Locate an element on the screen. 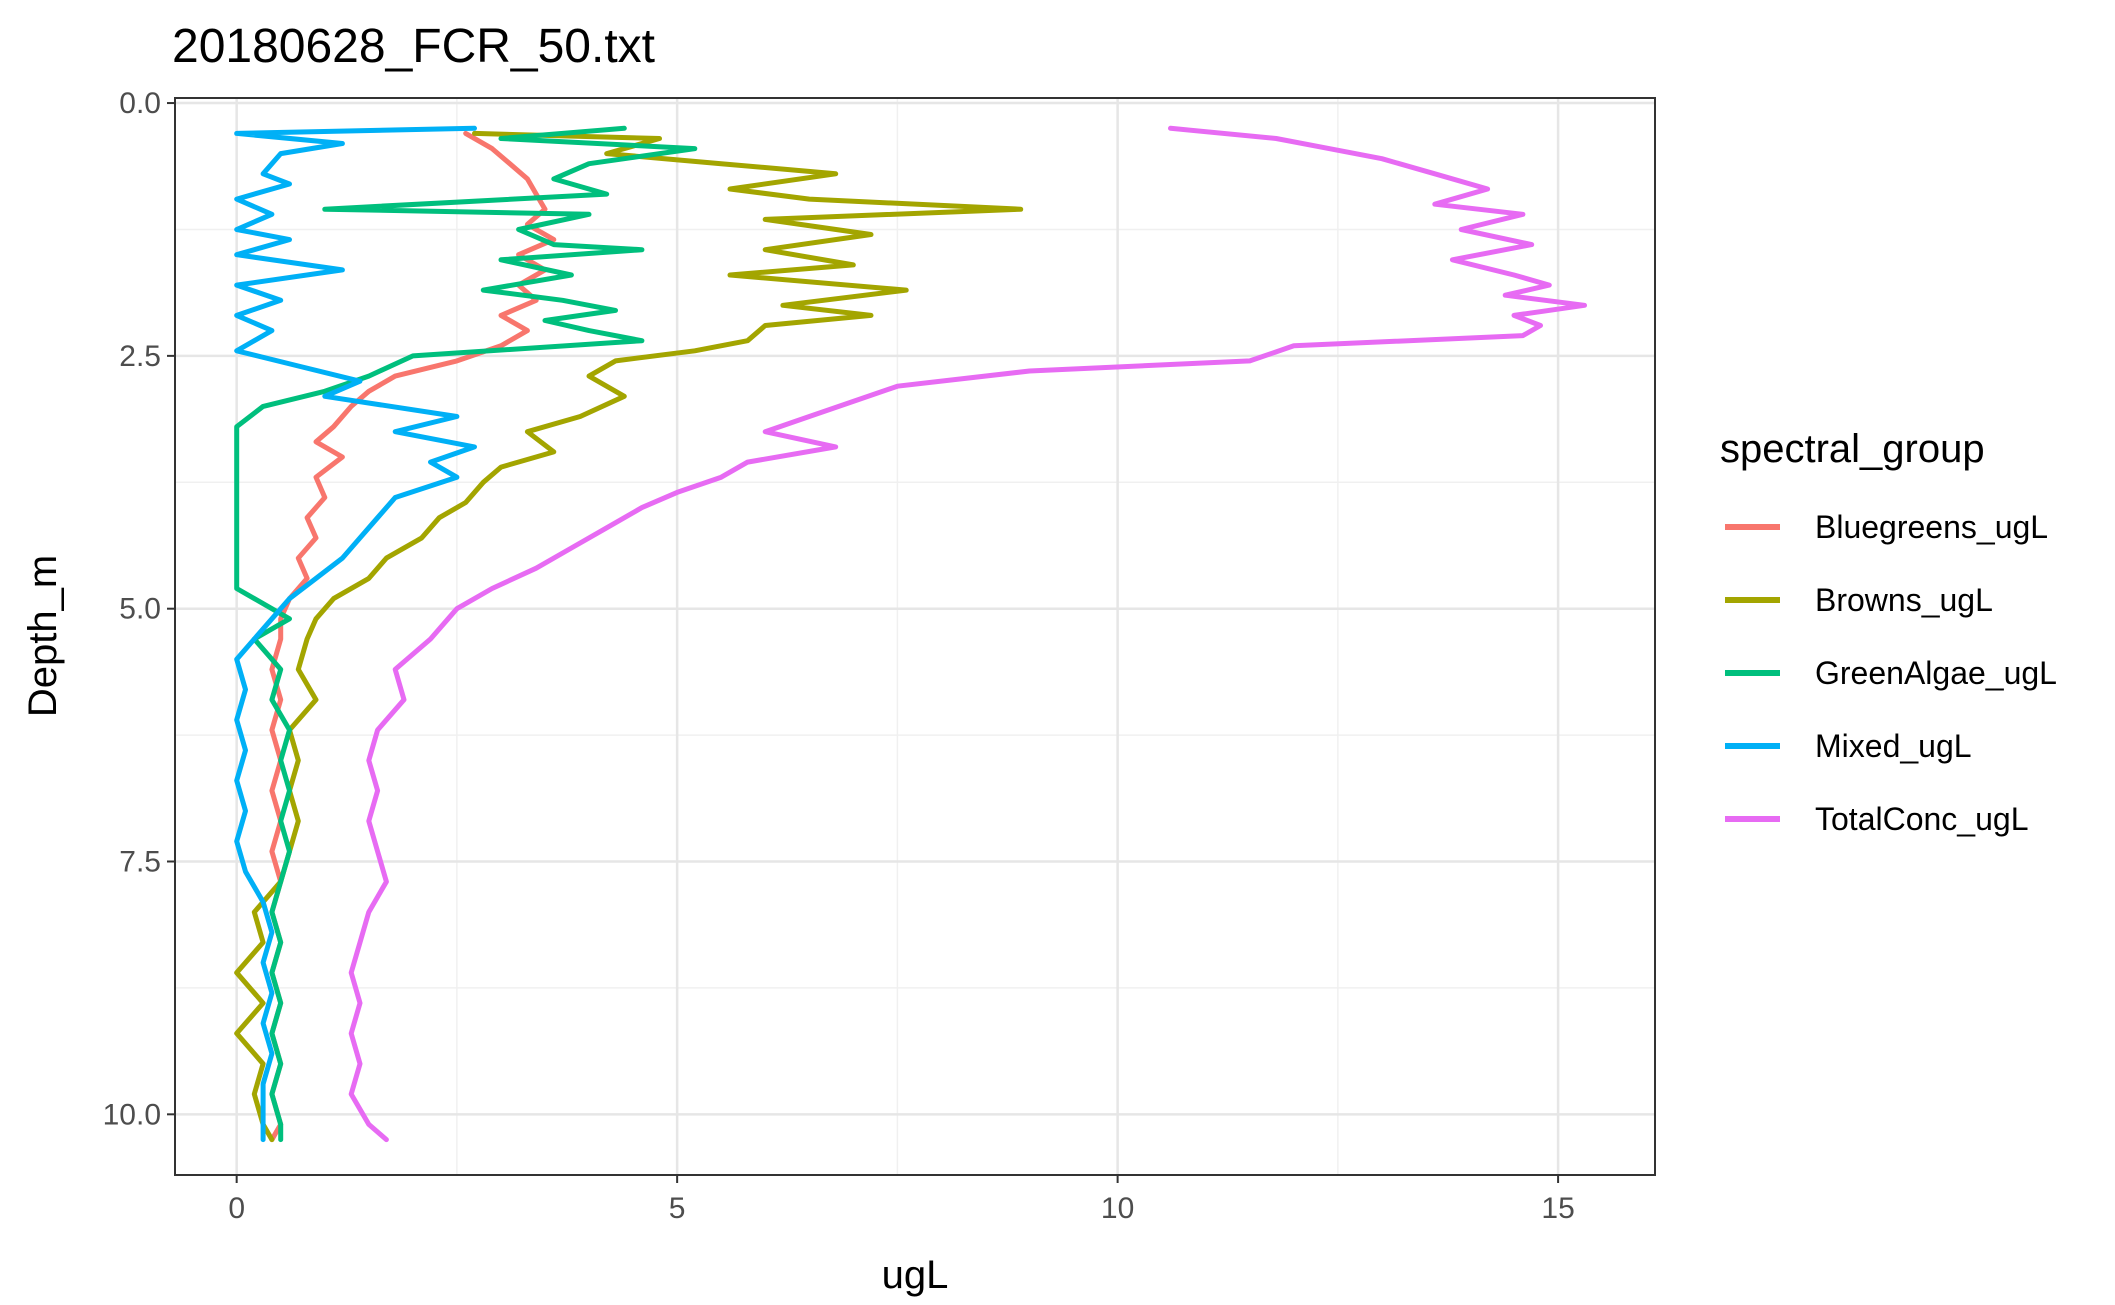 The image size is (2115, 1305). x-tick-label: 10 is located at coordinates (1117, 1208).